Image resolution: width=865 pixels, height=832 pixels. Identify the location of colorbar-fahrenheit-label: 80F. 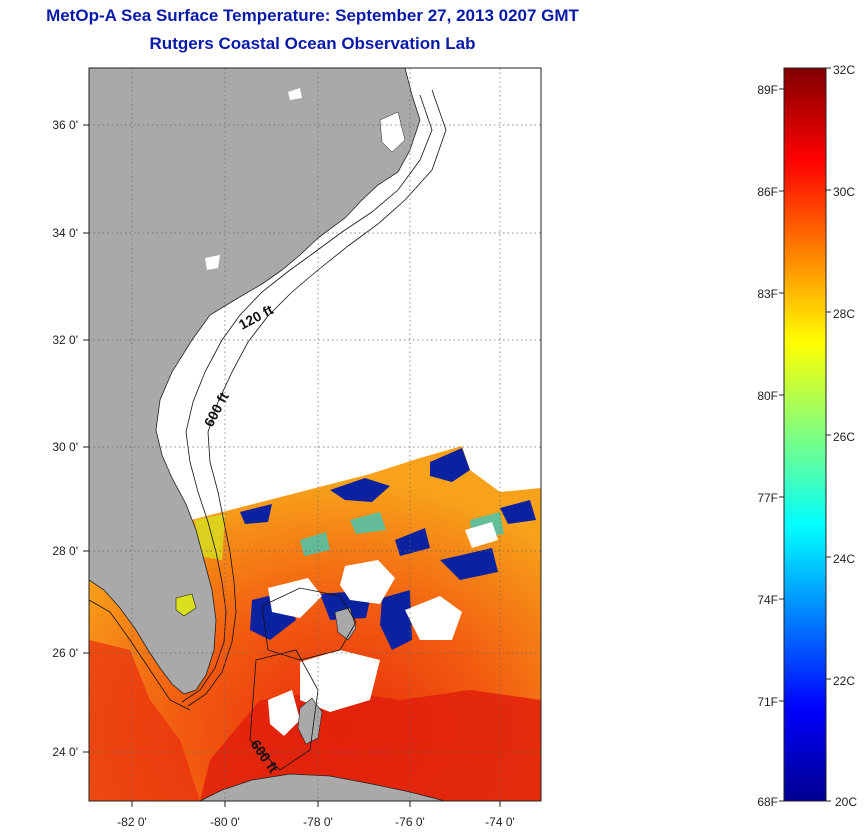
(767, 396).